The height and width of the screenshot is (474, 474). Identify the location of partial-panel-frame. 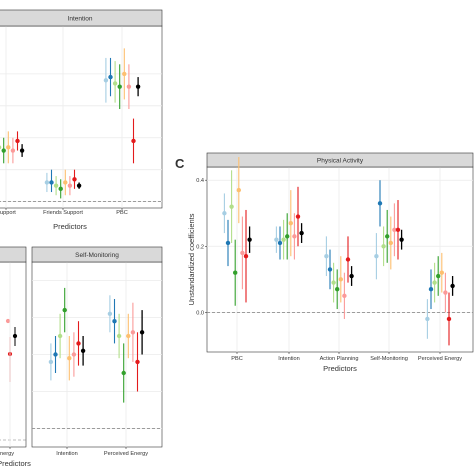
(13, 354).